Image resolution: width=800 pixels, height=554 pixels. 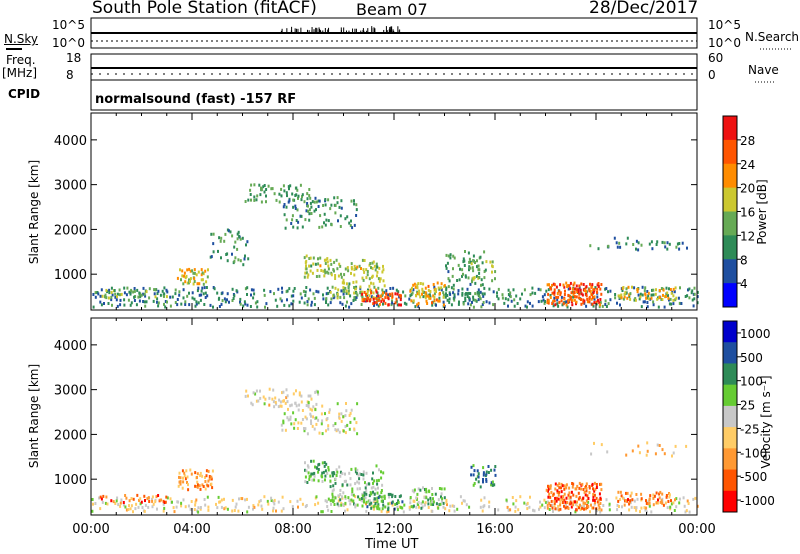 What do you see at coordinates (747, 406) in the screenshot?
I see `velocity-colorbar-tick-label: 25` at bounding box center [747, 406].